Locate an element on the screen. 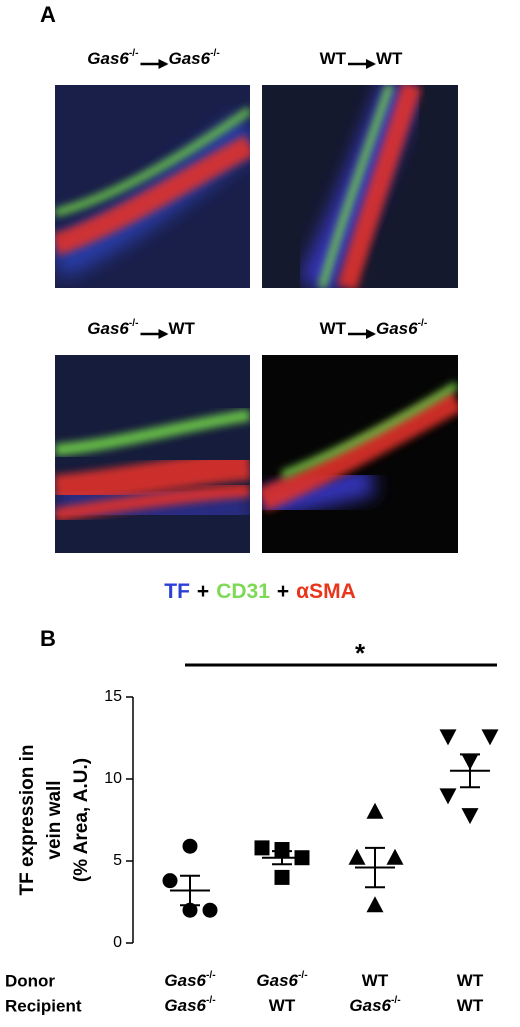 The height and width of the screenshot is (1027, 520). significance-label: * is located at coordinates (360, 653).